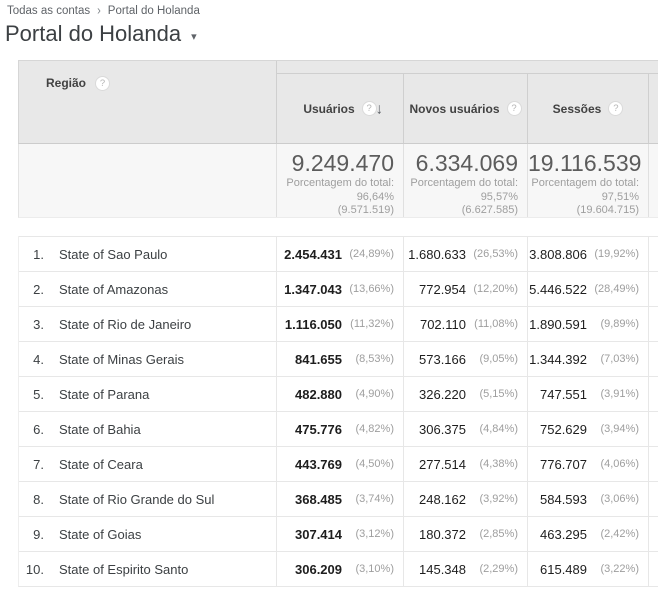 The width and height of the screenshot is (658, 591). What do you see at coordinates (495, 254) in the screenshot?
I see `new-users-percent: (26,53%)` at bounding box center [495, 254].